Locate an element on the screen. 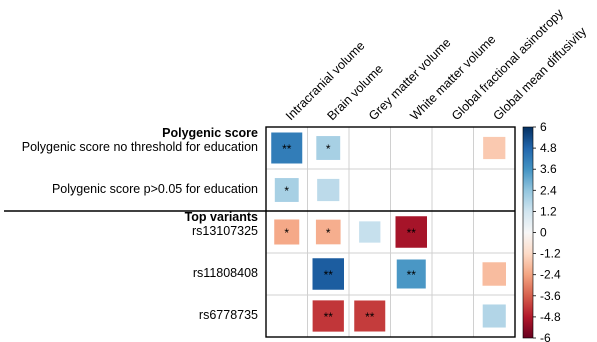 This screenshot has height=342, width=597. colorbar-tick-label: -3.6 is located at coordinates (550, 296).